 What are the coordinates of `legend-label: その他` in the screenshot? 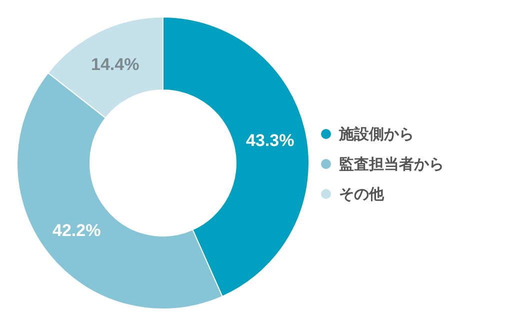 It's located at (361, 194).